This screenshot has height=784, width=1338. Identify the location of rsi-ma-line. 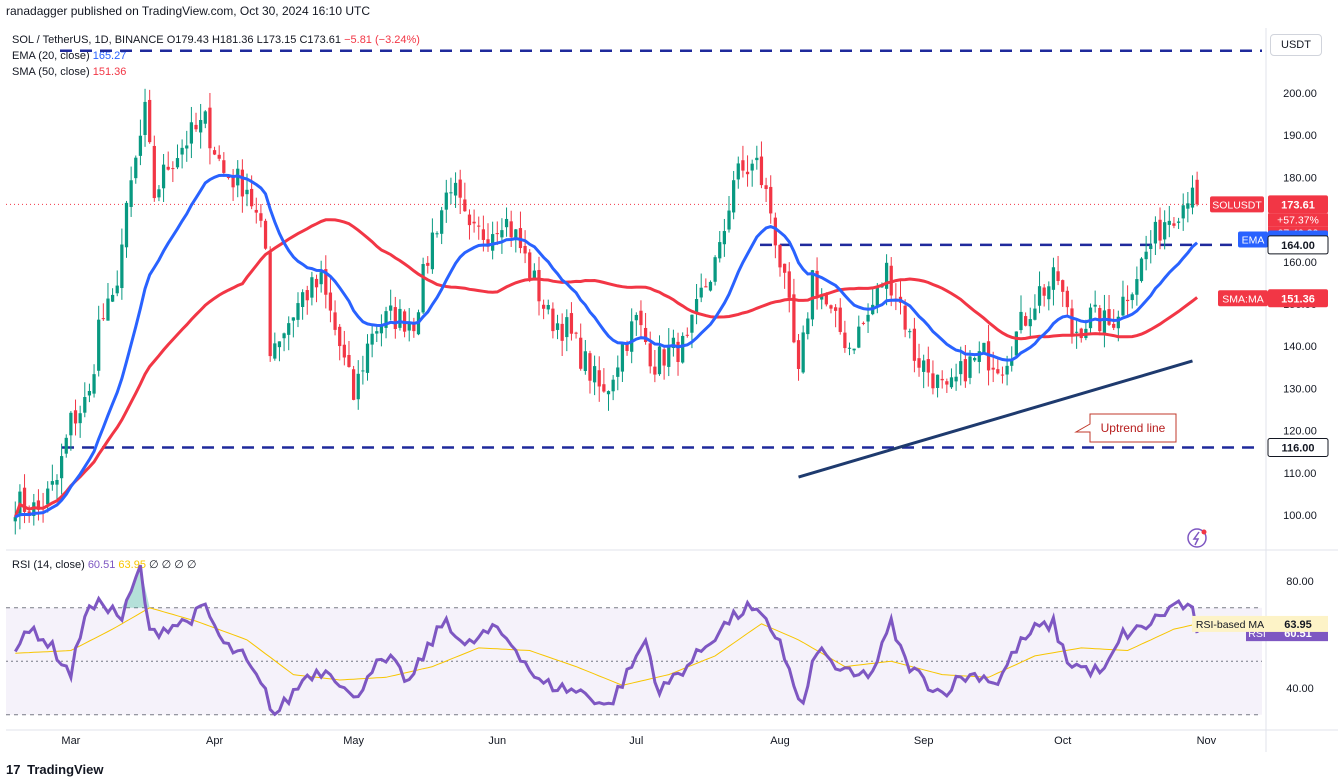
(606, 646).